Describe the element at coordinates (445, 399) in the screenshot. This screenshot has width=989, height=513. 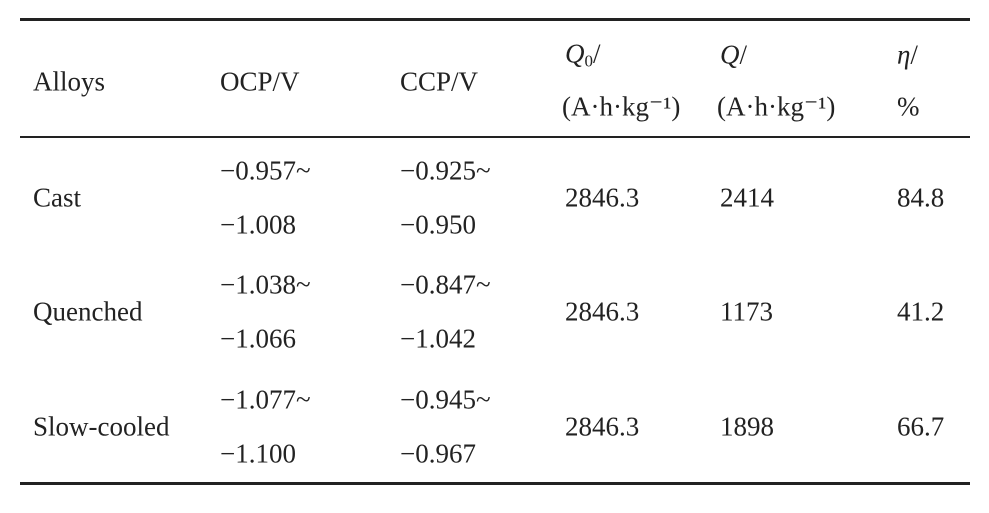
I see `ccp-range-start: −0.945~` at that location.